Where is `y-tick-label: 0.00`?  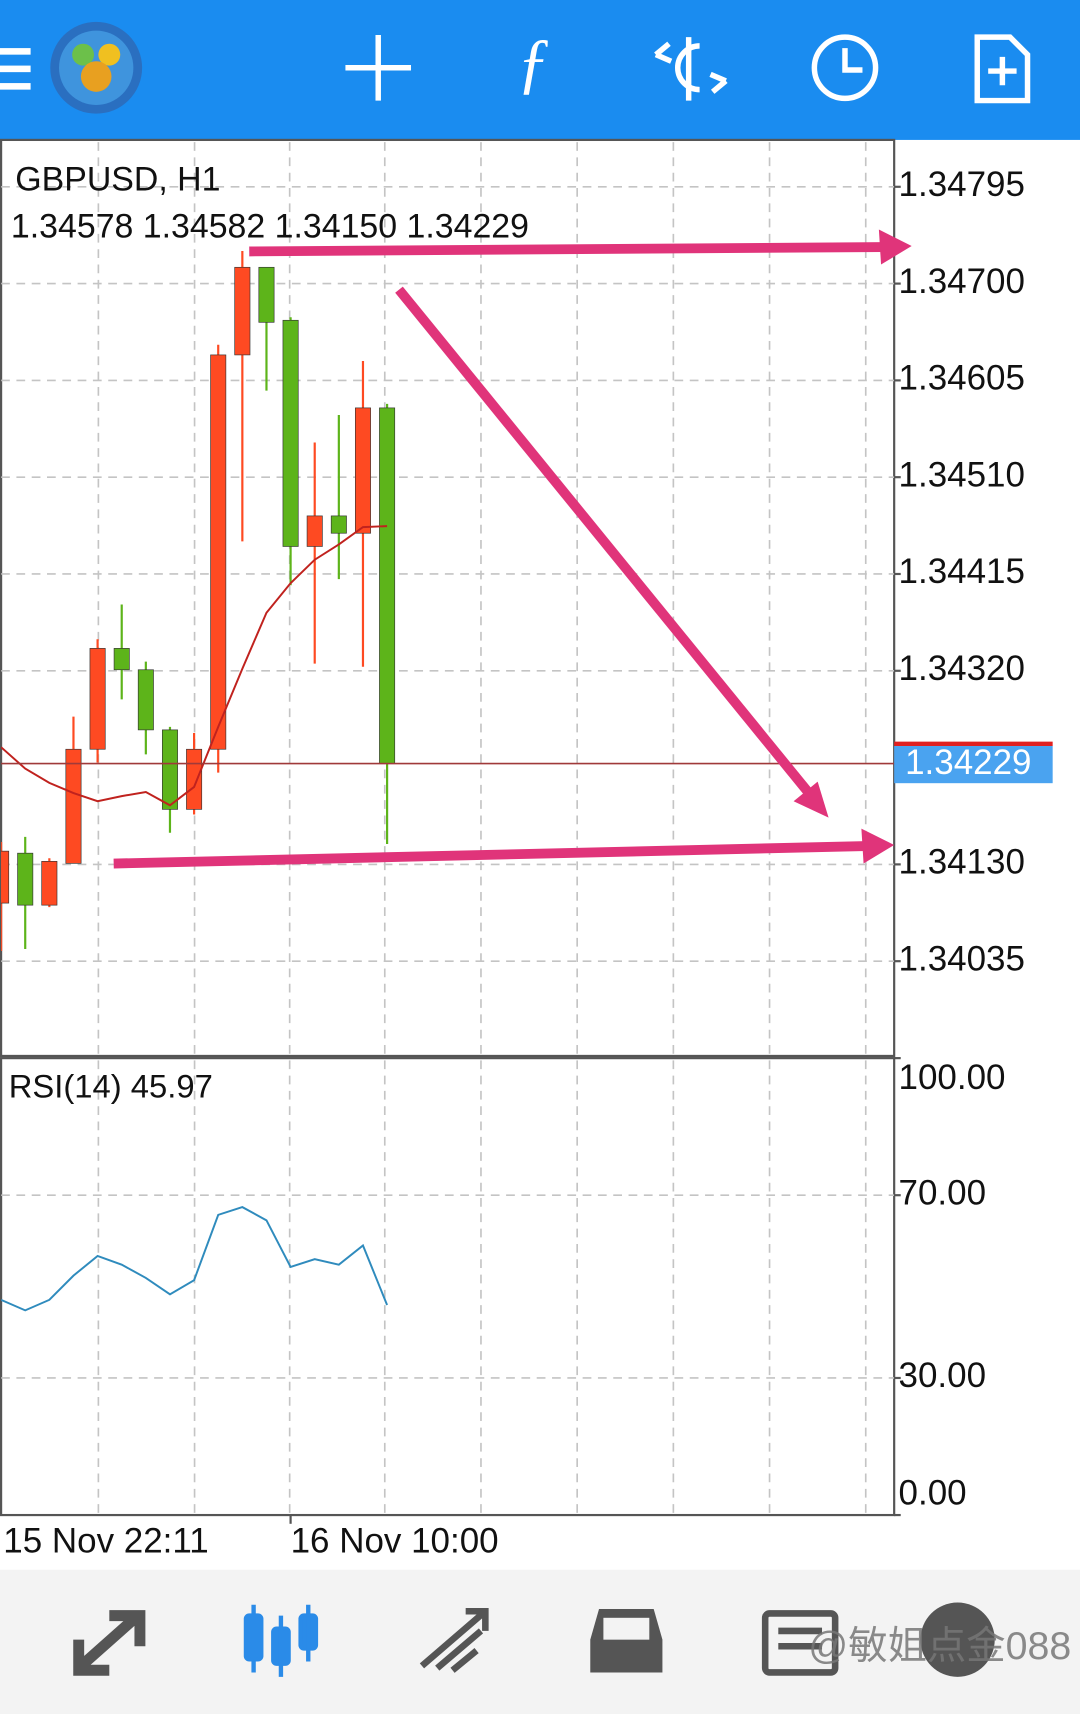
y-tick-label: 0.00 is located at coordinates (933, 1493).